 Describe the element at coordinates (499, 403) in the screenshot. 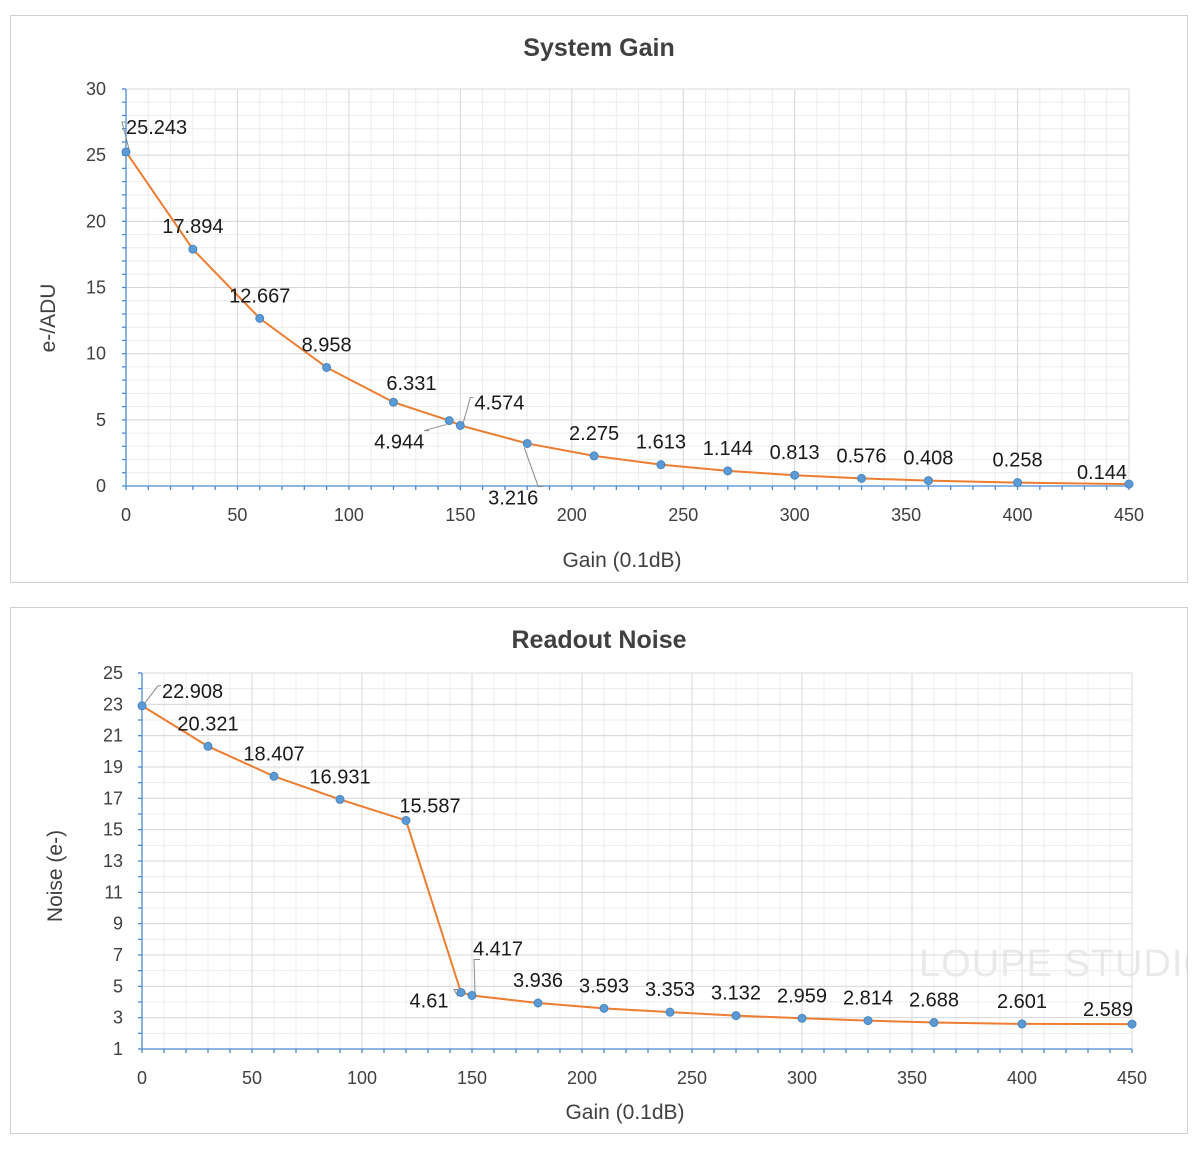

I see `data-label: 4.574` at that location.